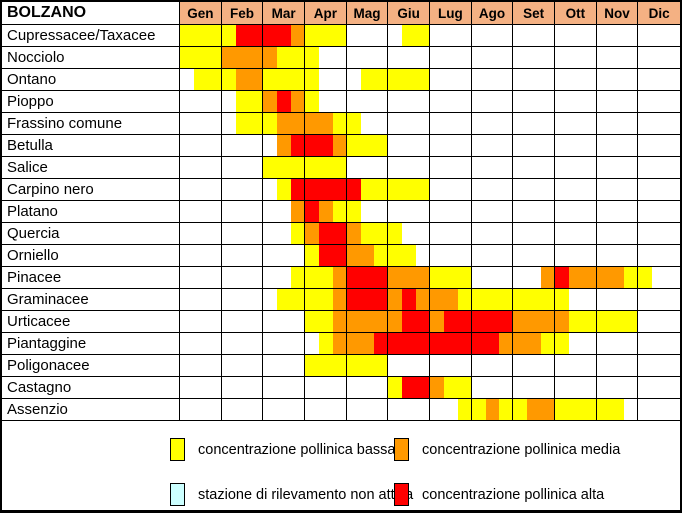 The width and height of the screenshot is (682, 513). Describe the element at coordinates (341, 322) in the screenshot. I see `table-row: Urticacee` at that location.